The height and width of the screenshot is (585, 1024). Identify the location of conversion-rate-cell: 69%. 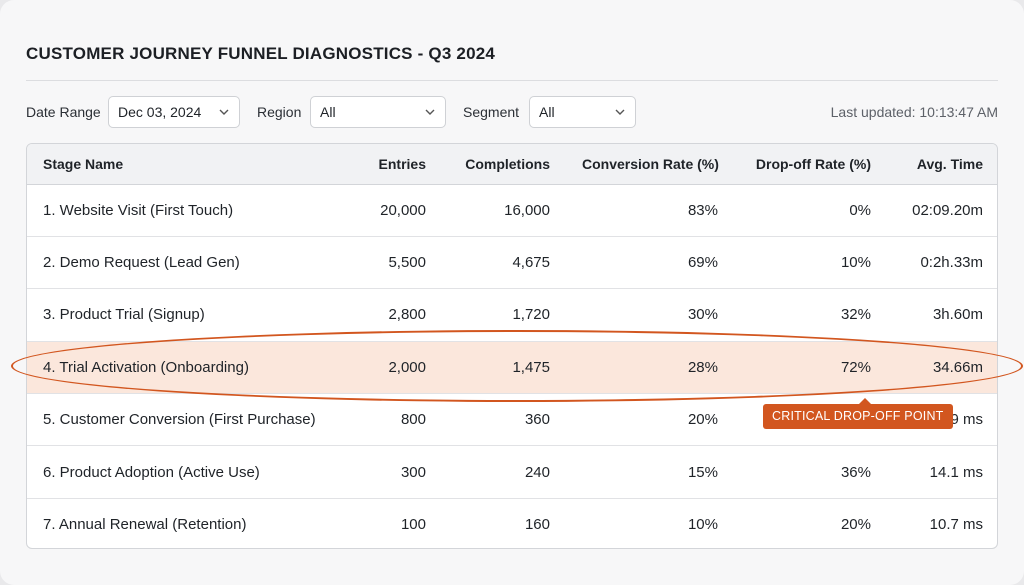
(650, 263).